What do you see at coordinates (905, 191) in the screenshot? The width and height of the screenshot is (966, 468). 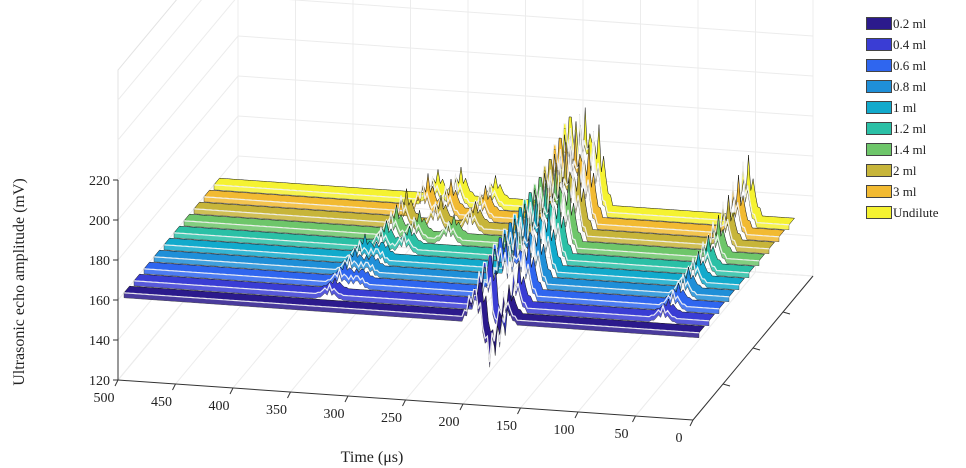 I see `legend-label: 3 ml` at bounding box center [905, 191].